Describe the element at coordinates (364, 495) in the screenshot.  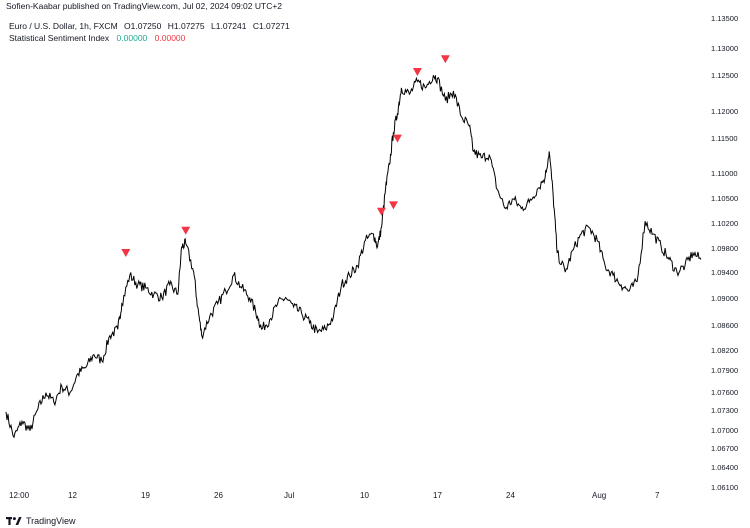
I see `time-tick-label: 10` at that location.